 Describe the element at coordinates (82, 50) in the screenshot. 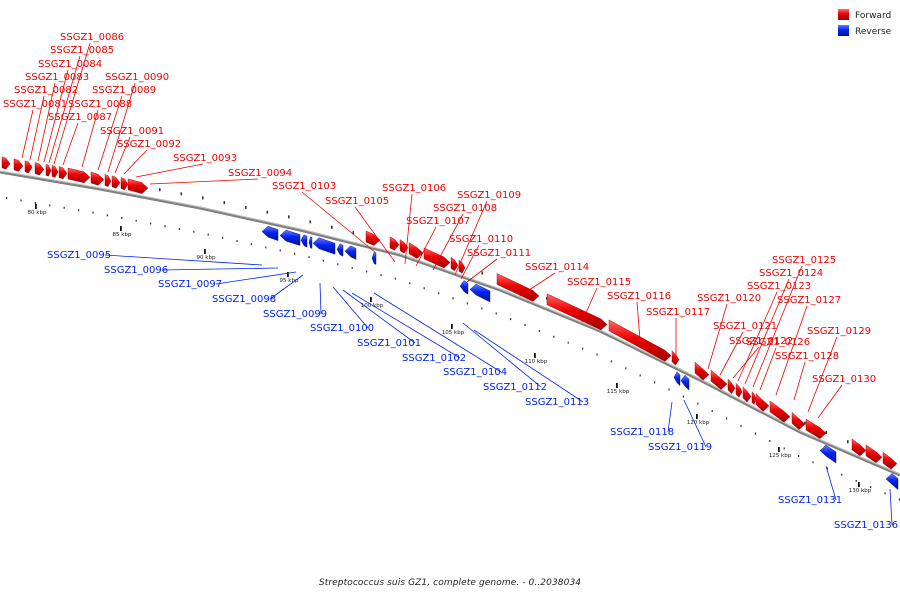

I see `gene-label: SSGZ1_0085` at that location.